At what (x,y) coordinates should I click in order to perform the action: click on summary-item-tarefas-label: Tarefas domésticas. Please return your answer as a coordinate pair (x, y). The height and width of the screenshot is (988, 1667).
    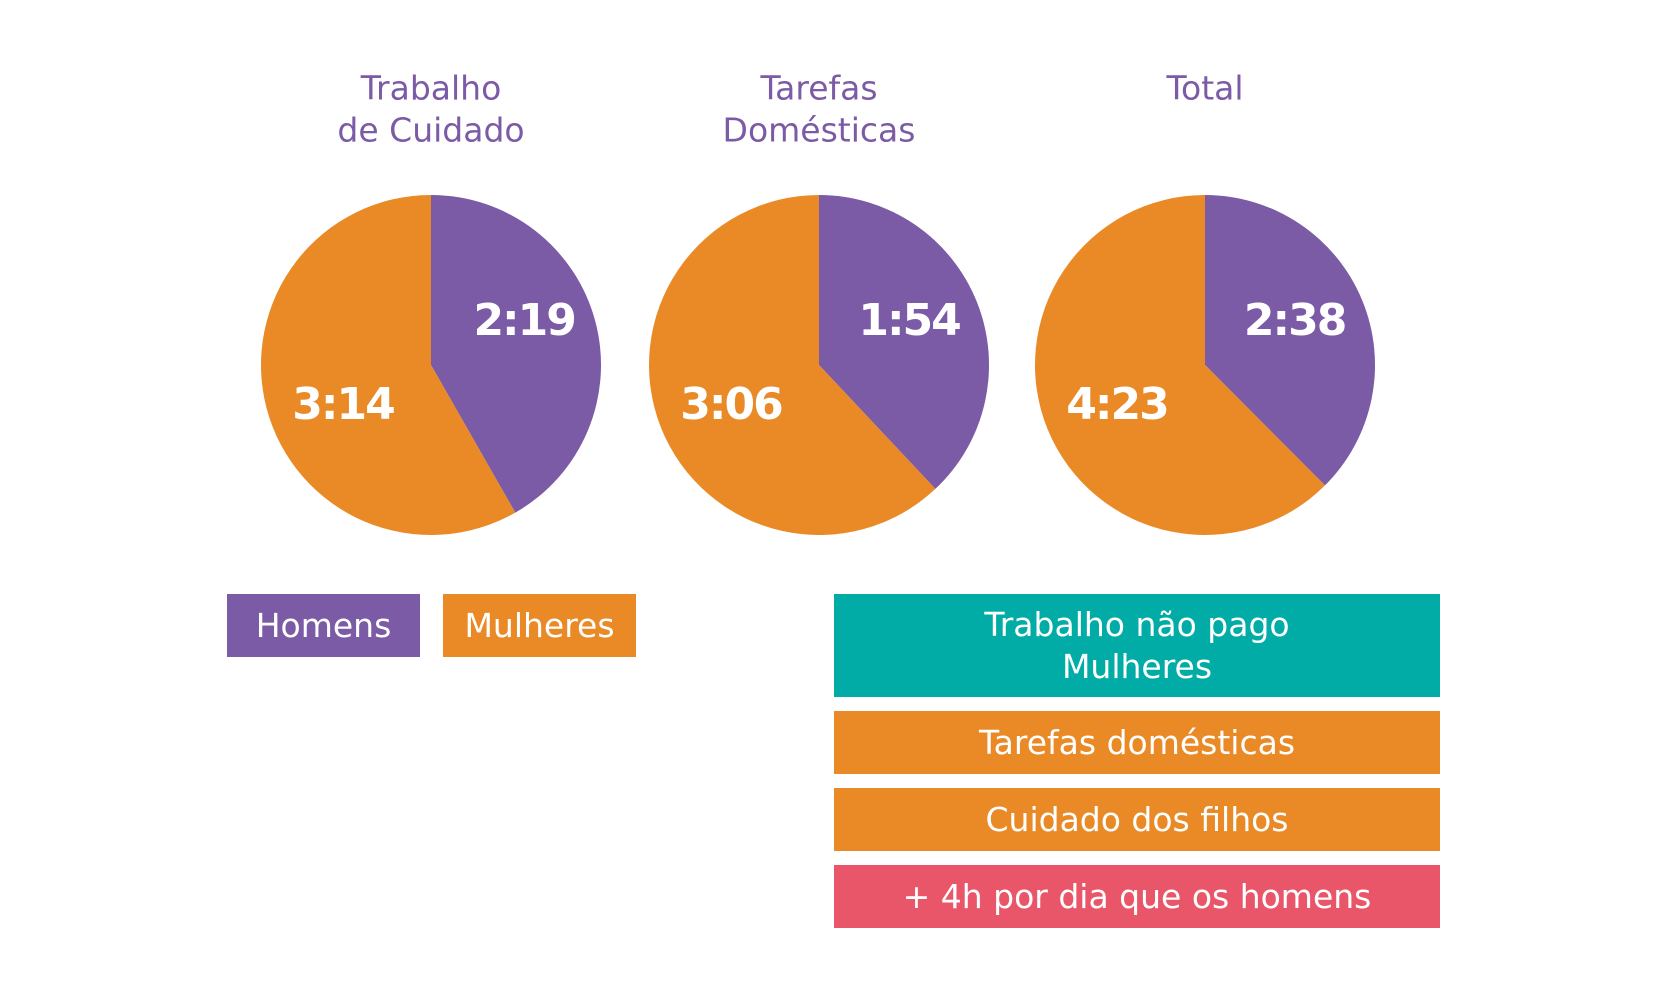
    Looking at the image, I should click on (1137, 742).